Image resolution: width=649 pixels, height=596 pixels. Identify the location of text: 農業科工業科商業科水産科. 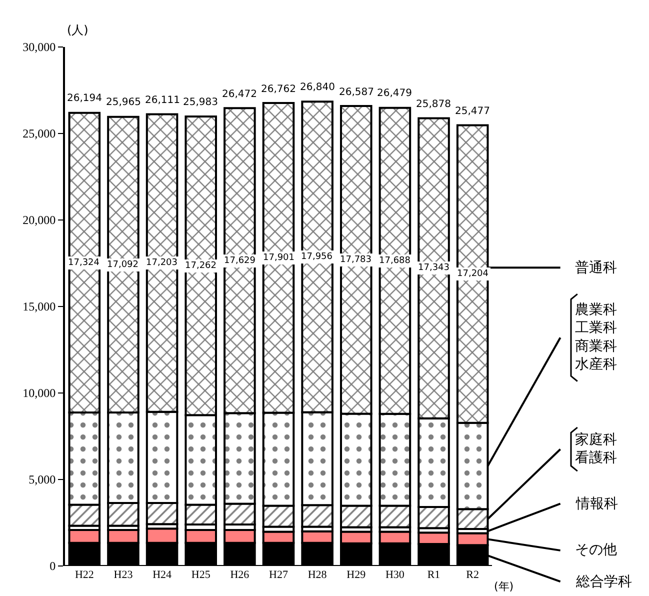
(596, 337).